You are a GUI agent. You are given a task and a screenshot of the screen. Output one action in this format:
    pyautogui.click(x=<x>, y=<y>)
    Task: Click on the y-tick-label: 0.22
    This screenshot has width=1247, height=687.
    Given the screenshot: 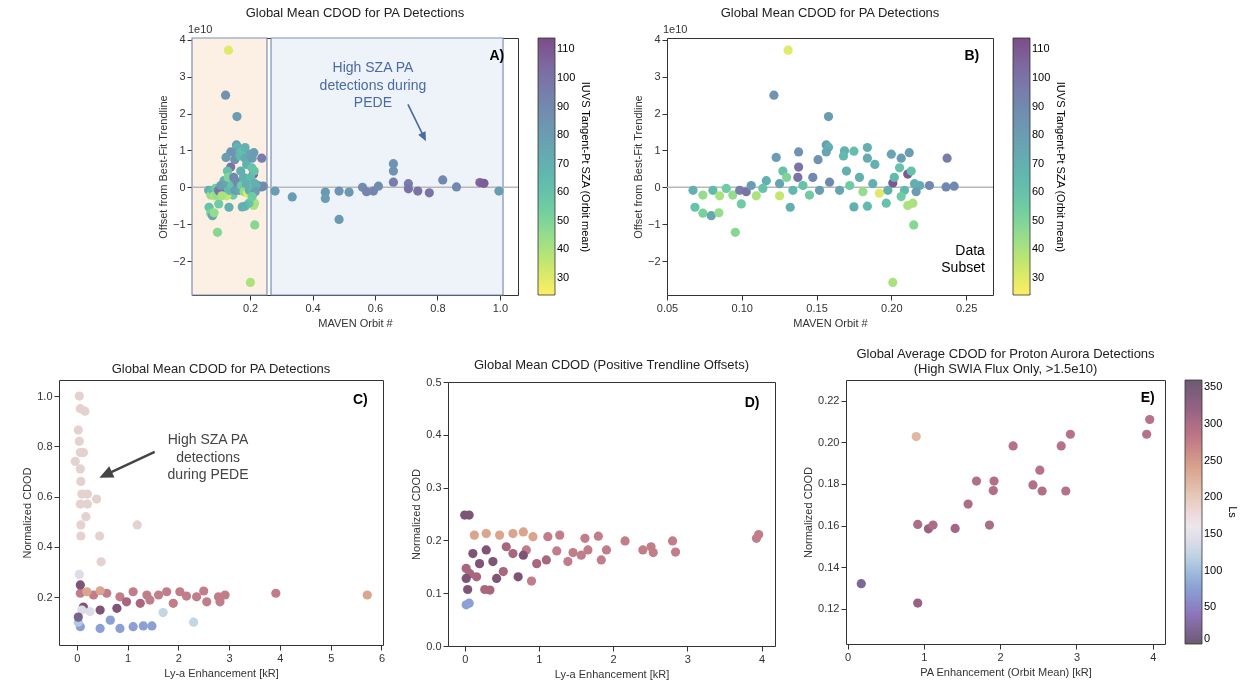 What is the action you would take?
    pyautogui.click(x=829, y=400)
    